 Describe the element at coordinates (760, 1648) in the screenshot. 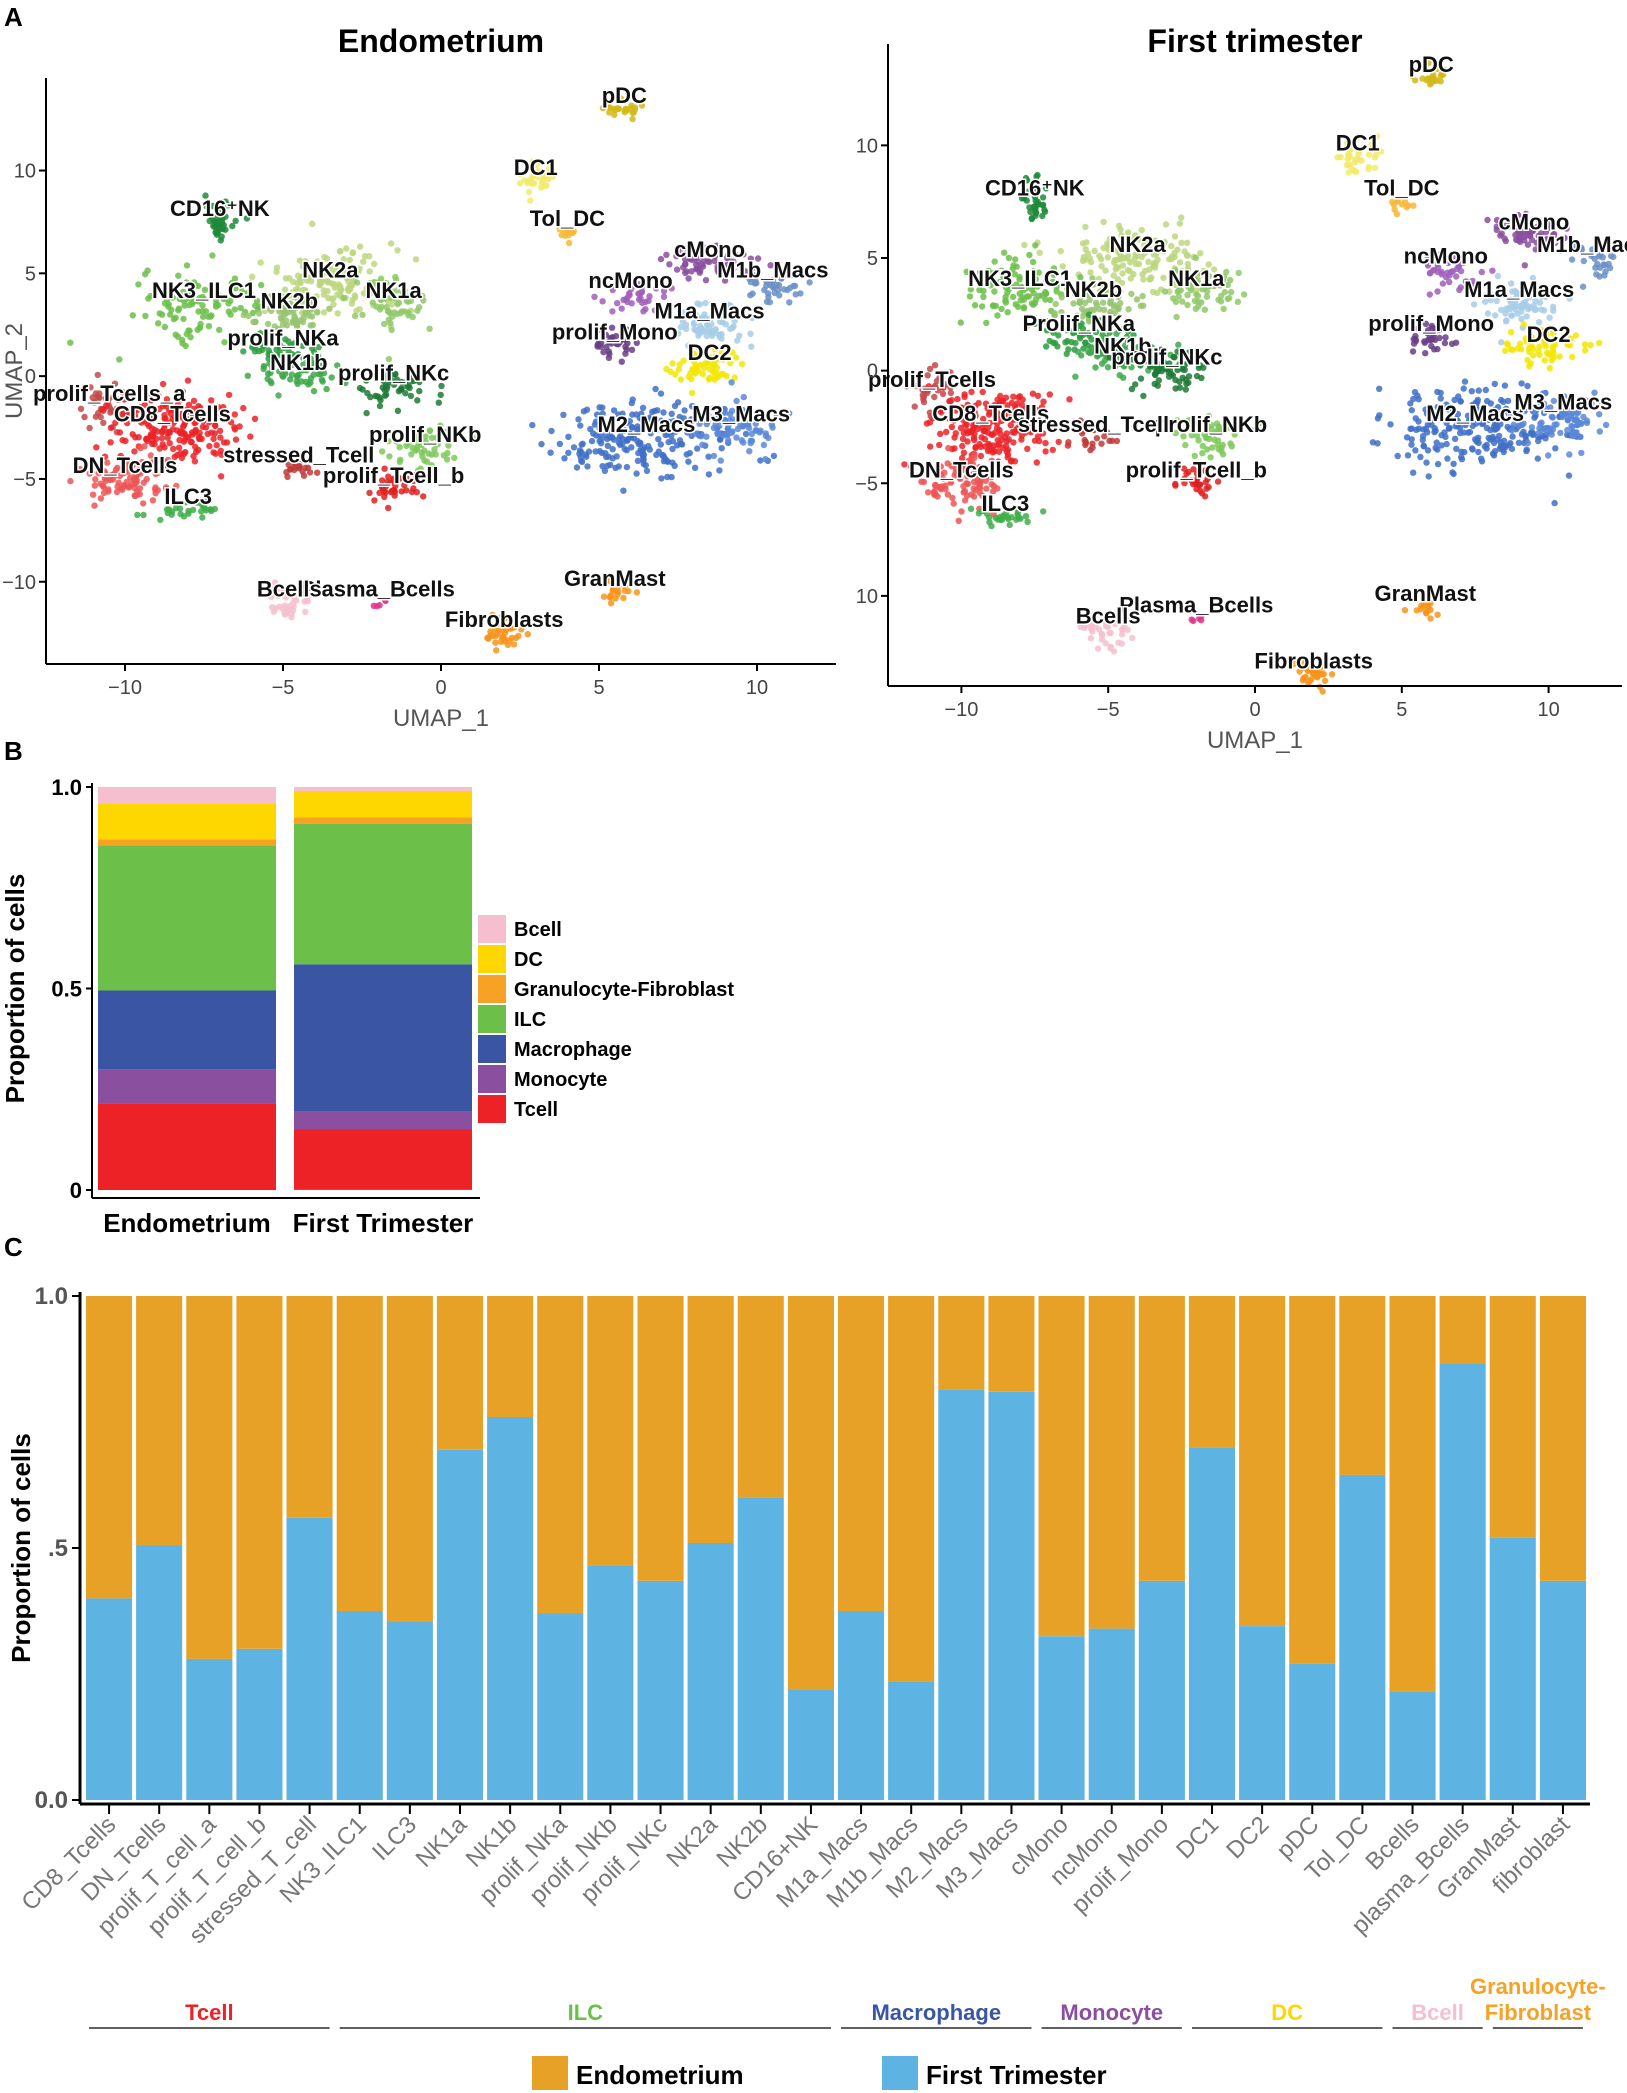

I see `bar-first-trimester-nk2b` at that location.